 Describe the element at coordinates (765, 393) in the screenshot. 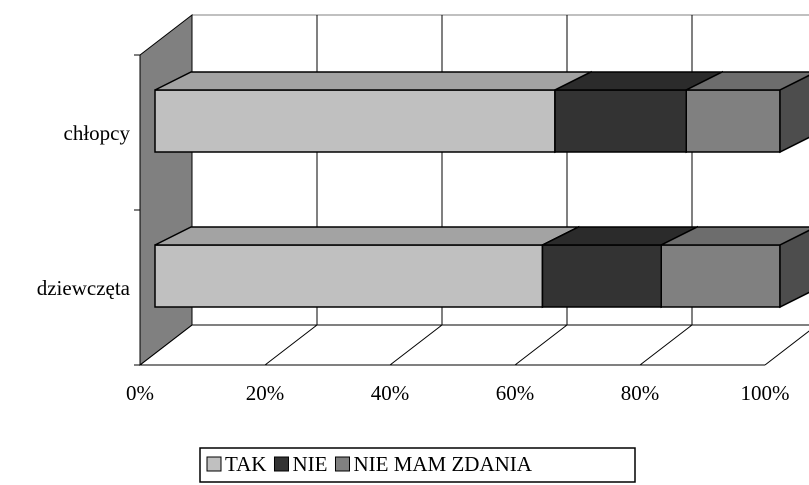

I see `x-tick-label: 100%` at that location.